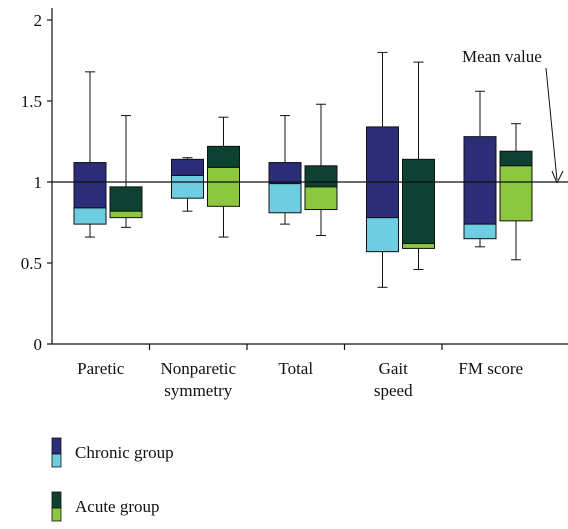 Image resolution: width=568 pixels, height=529 pixels. I want to click on y-tick-label: 0, so click(38, 344).